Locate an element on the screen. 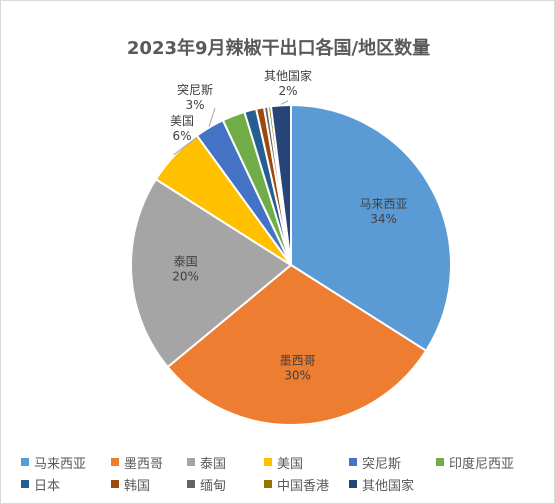 This screenshot has width=555, height=504. slice-label-percent: 30% is located at coordinates (297, 375).